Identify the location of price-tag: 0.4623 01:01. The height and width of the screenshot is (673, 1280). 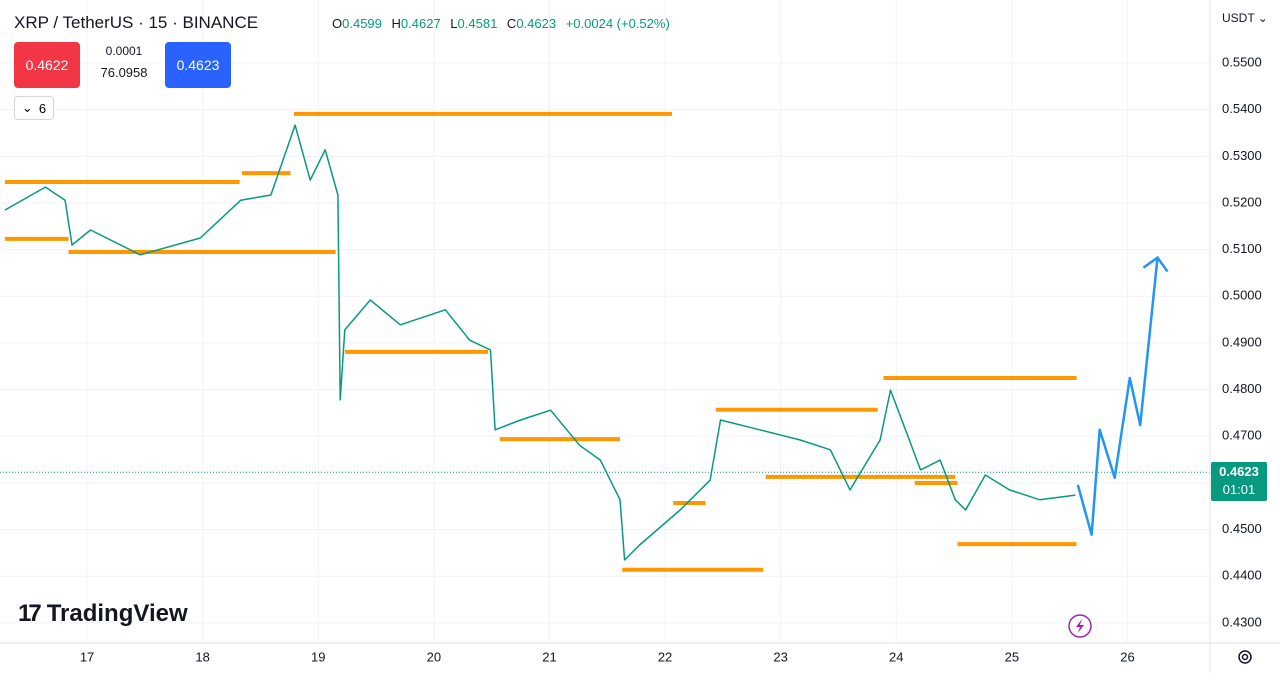
(1239, 481).